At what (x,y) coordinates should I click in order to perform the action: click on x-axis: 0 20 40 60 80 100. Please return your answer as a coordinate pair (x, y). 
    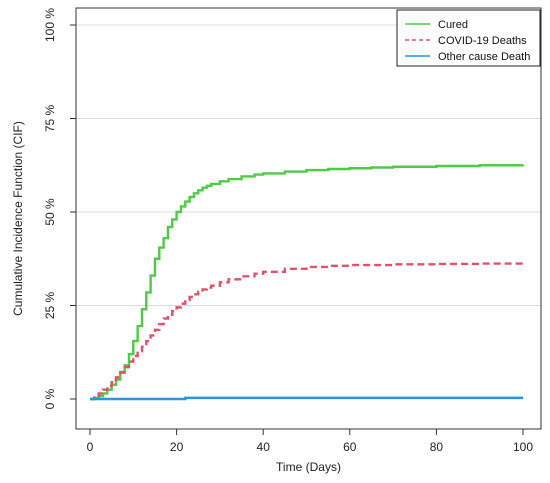
    Looking at the image, I should click on (310, 441).